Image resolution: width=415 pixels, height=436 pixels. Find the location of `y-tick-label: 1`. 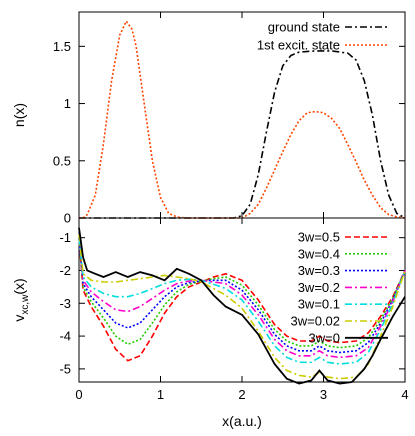

y-tick-label: 1 is located at coordinates (67, 103).